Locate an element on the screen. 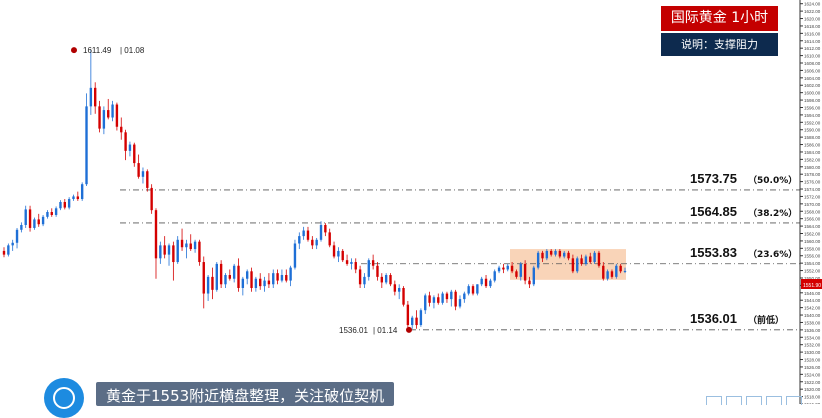  y-tick-label: 1536.00 is located at coordinates (812, 330).